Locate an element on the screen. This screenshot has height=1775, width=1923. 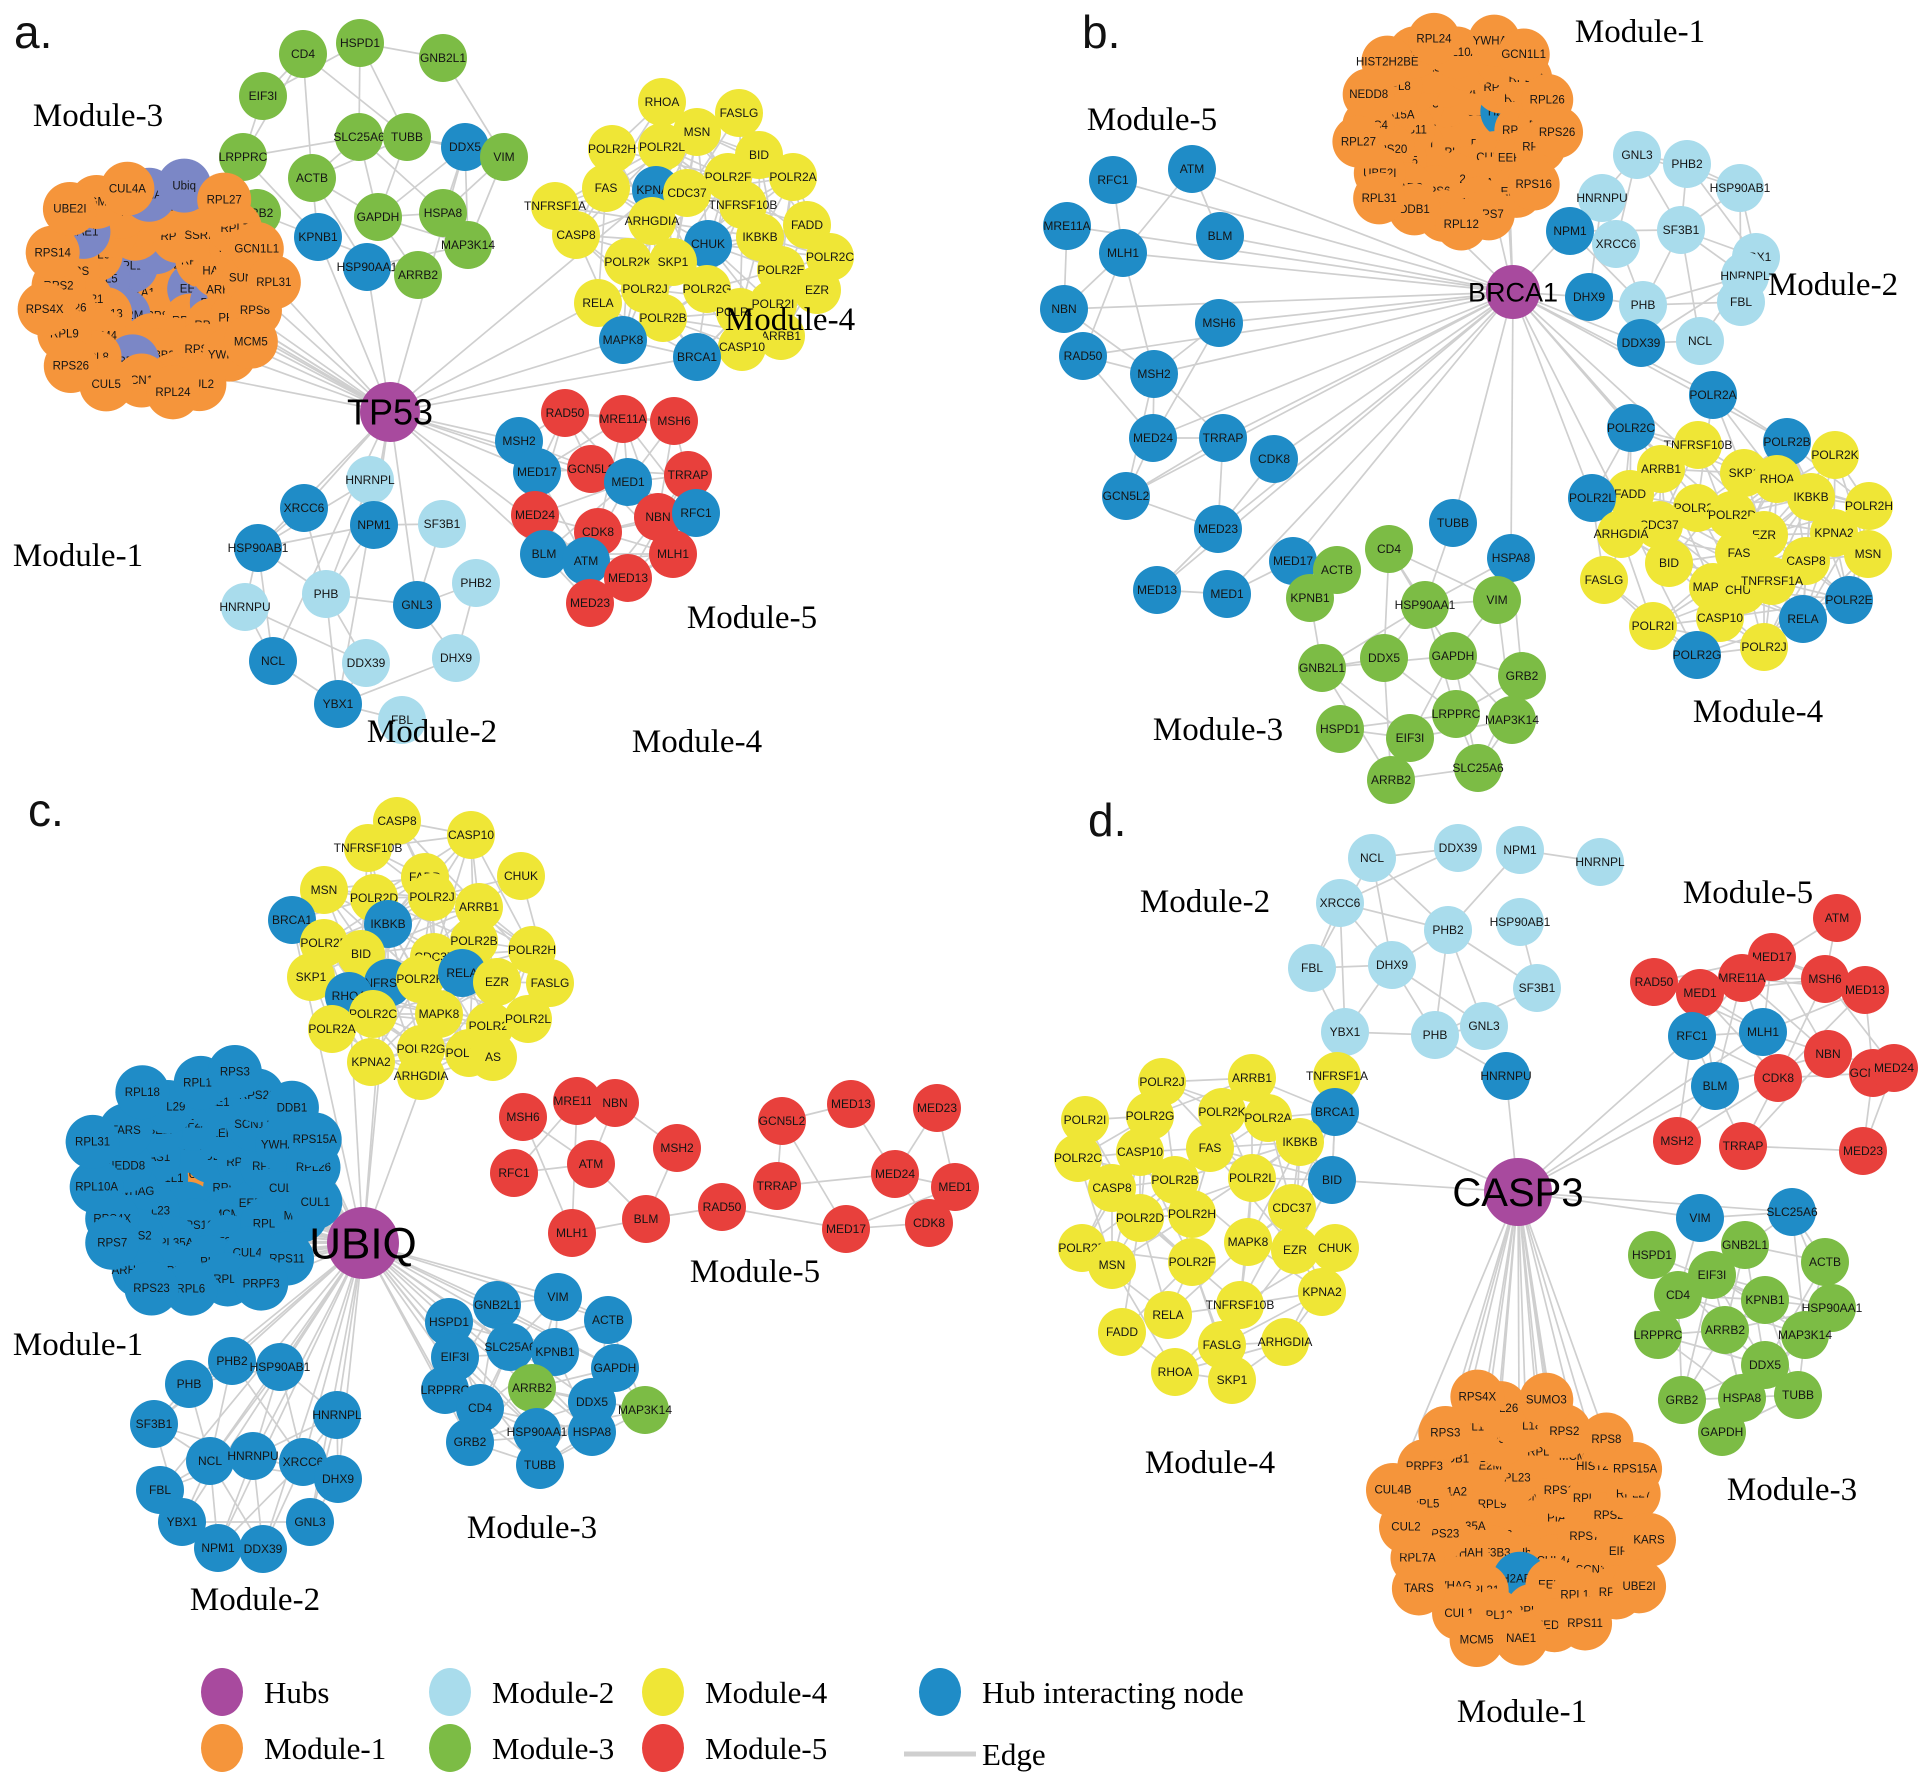
gene-label: CASP8 is located at coordinates (1112, 1188).